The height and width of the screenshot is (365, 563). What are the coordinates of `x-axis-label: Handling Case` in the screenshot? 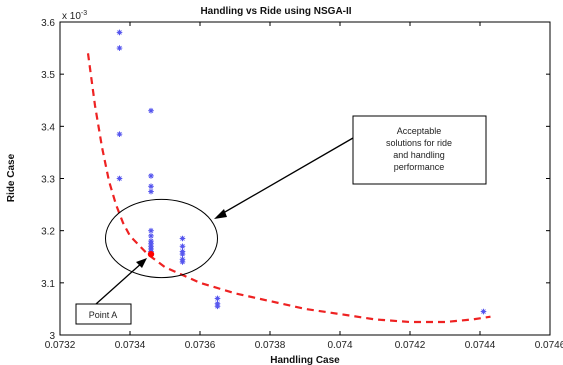 It's located at (305, 360).